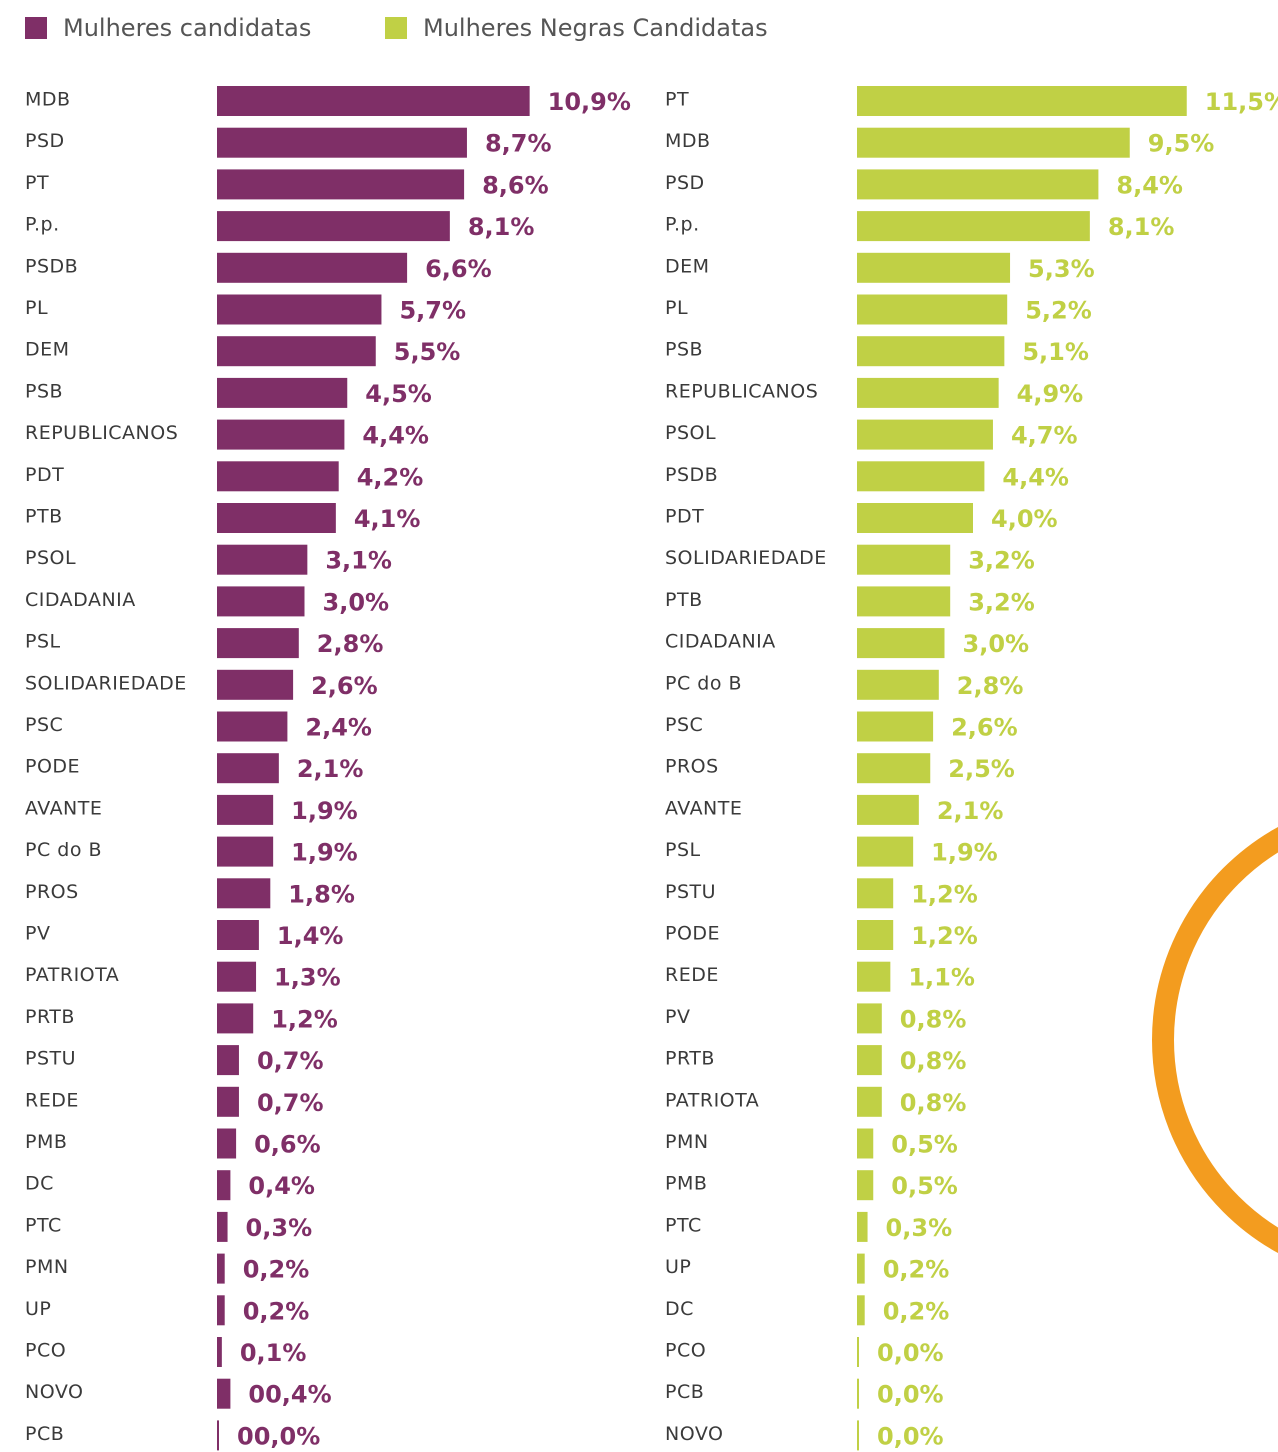  Describe the element at coordinates (276, 1270) in the screenshot. I see `value-label: 0,2%` at that location.